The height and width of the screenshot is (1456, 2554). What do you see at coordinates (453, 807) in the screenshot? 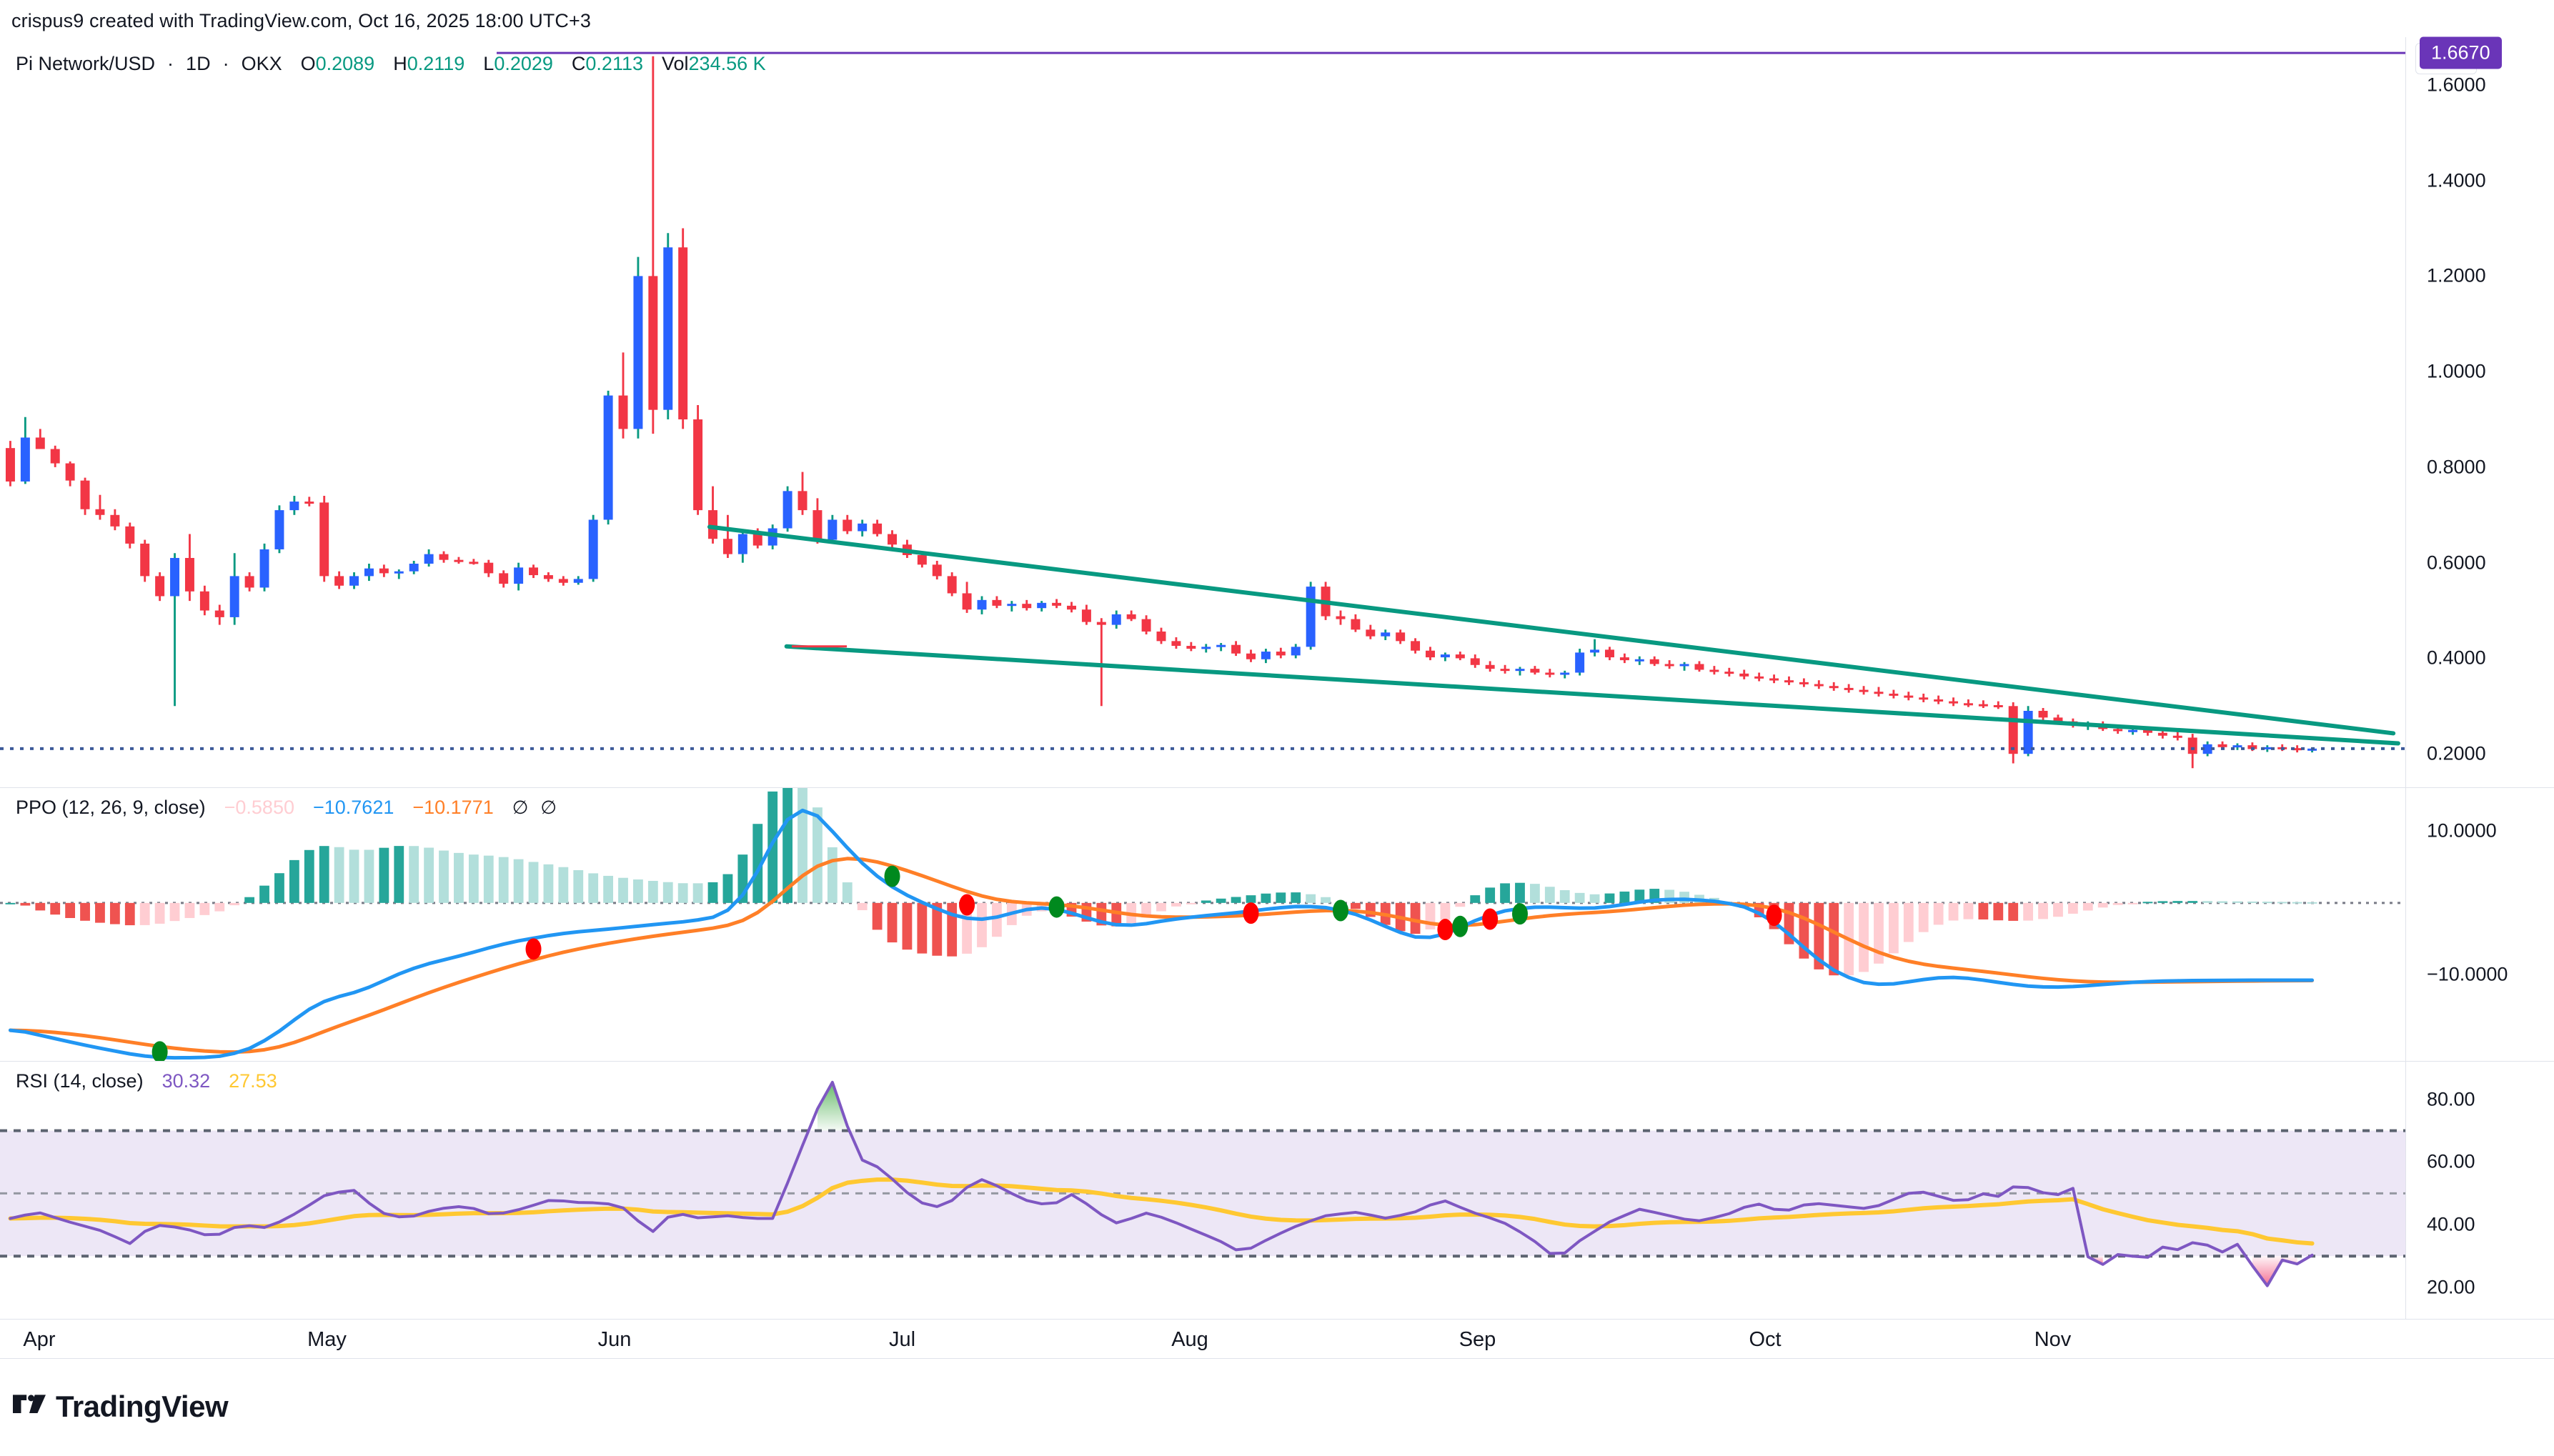
I see `ppo-signal-value: −10.1771` at bounding box center [453, 807].